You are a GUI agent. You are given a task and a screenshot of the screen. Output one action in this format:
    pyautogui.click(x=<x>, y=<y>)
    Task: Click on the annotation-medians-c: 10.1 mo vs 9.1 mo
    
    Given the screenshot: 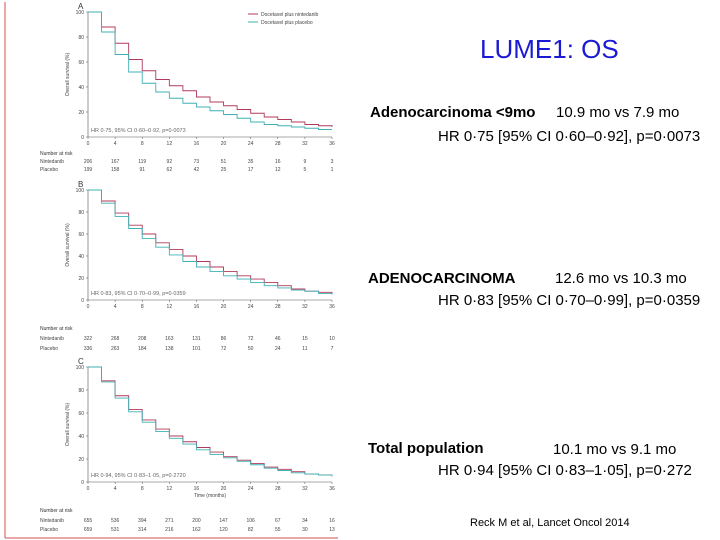 What is the action you would take?
    pyautogui.click(x=615, y=449)
    